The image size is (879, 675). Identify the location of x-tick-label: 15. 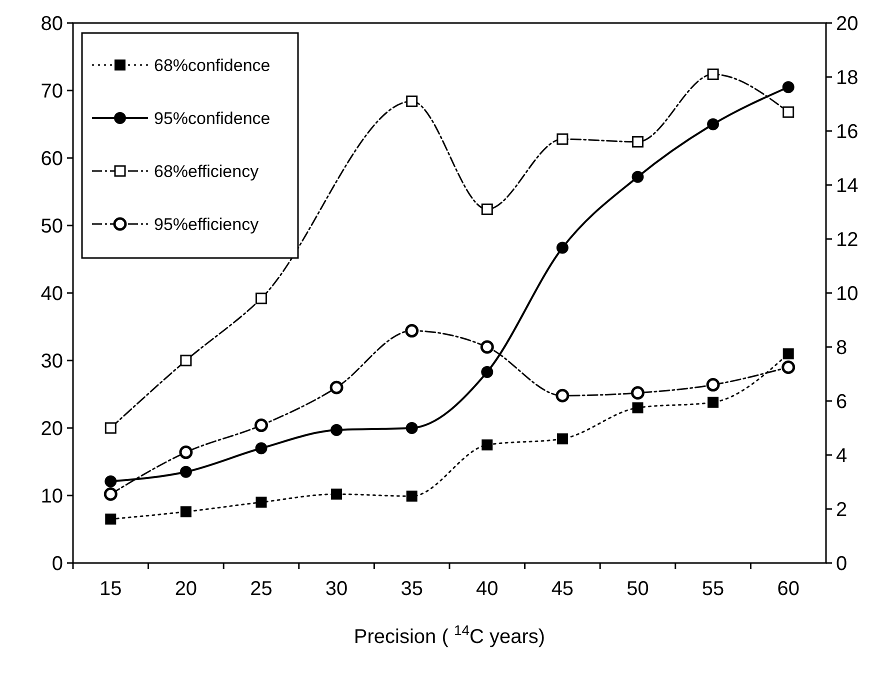
(111, 589).